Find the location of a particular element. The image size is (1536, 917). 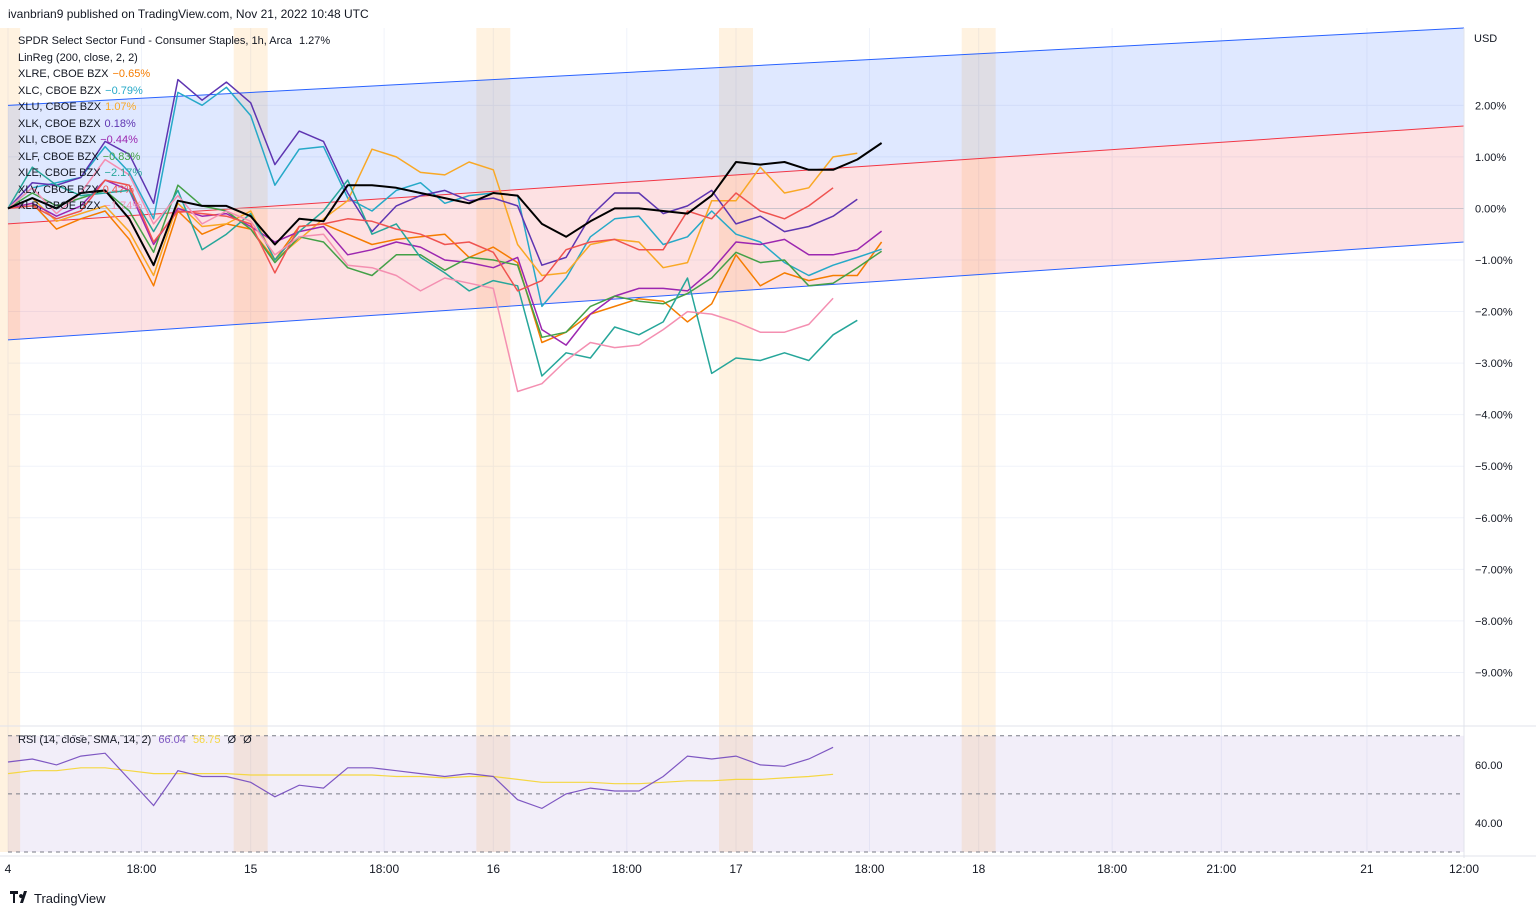

legend-row-value: 1.07% is located at coordinates (121, 107).